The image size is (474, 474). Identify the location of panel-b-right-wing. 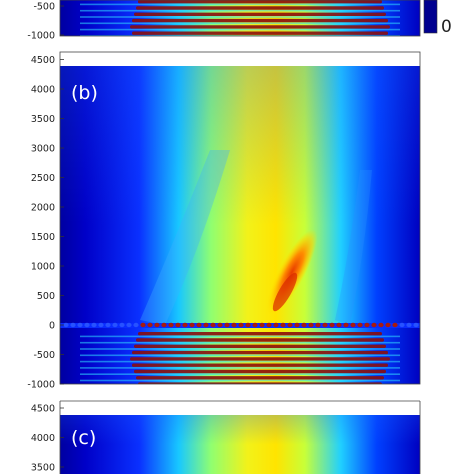
(353, 247).